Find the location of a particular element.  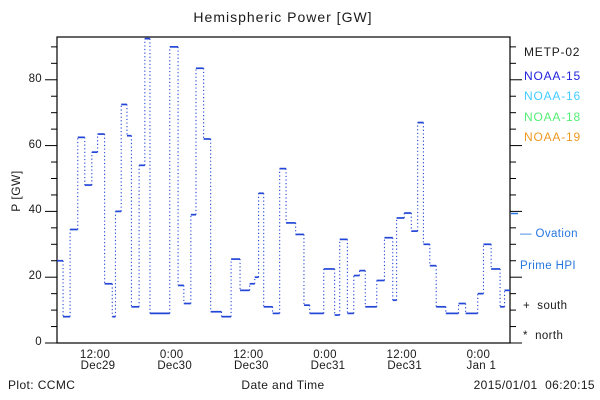

x-tick-label-date: Dec29 is located at coordinates (98, 366).